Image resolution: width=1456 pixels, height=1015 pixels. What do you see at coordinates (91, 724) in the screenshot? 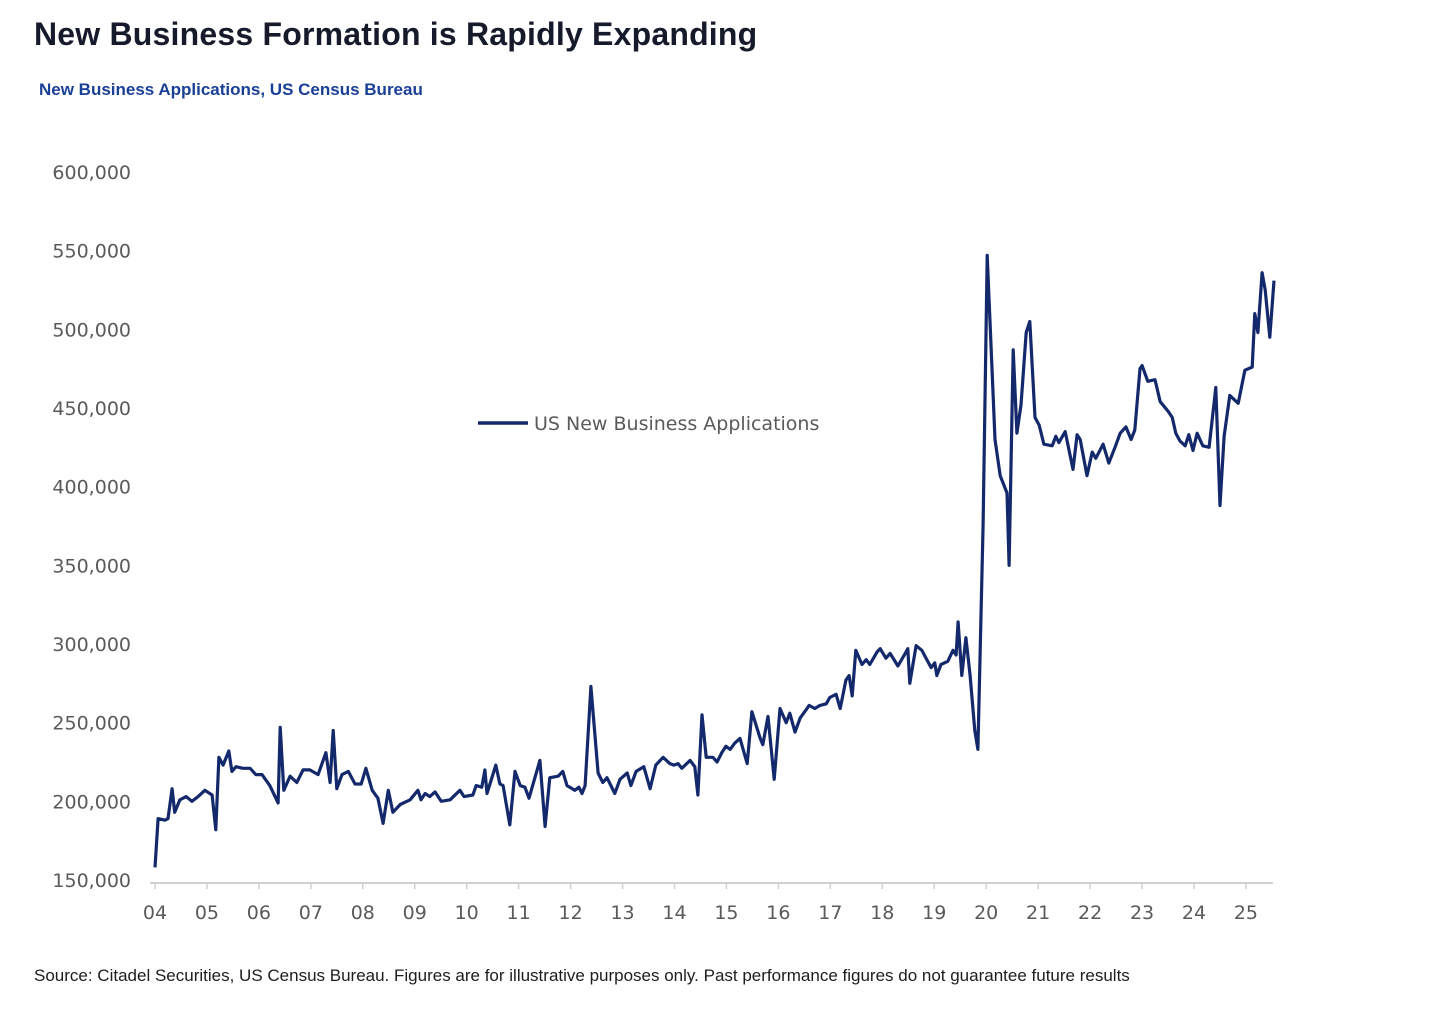
I see `y-tick-label: 250,000` at bounding box center [91, 724].